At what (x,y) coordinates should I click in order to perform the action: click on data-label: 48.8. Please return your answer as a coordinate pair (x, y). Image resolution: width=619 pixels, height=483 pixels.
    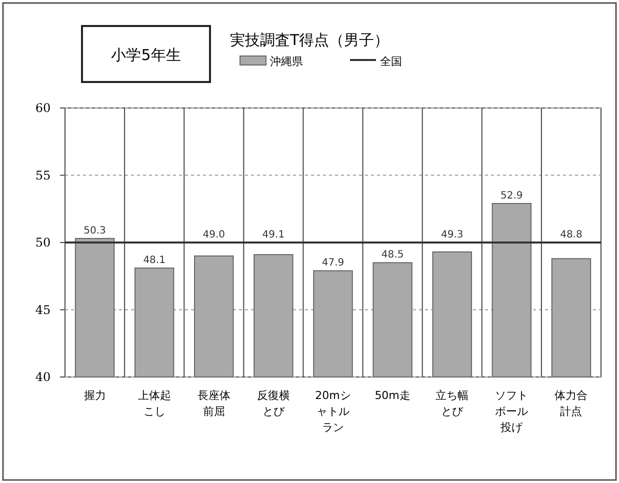
    Looking at the image, I should click on (571, 235).